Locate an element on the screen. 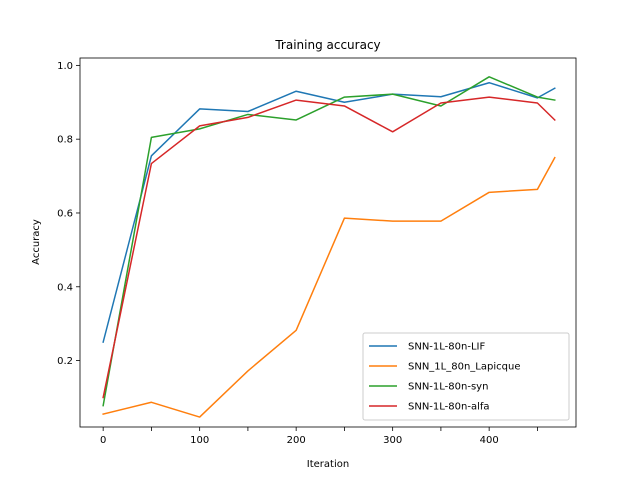 This screenshot has width=640, height=480. legend-box is located at coordinates (466, 376).